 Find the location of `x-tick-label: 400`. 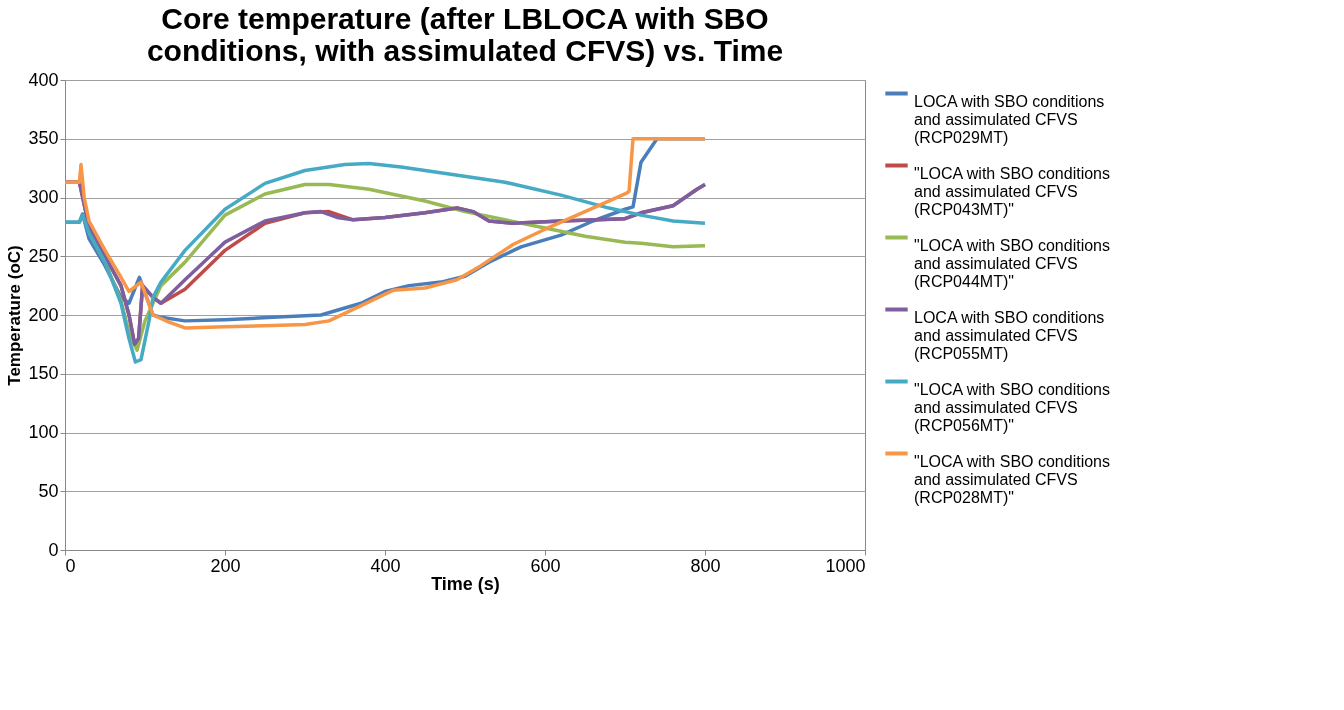

x-tick-label: 400 is located at coordinates (385, 565).